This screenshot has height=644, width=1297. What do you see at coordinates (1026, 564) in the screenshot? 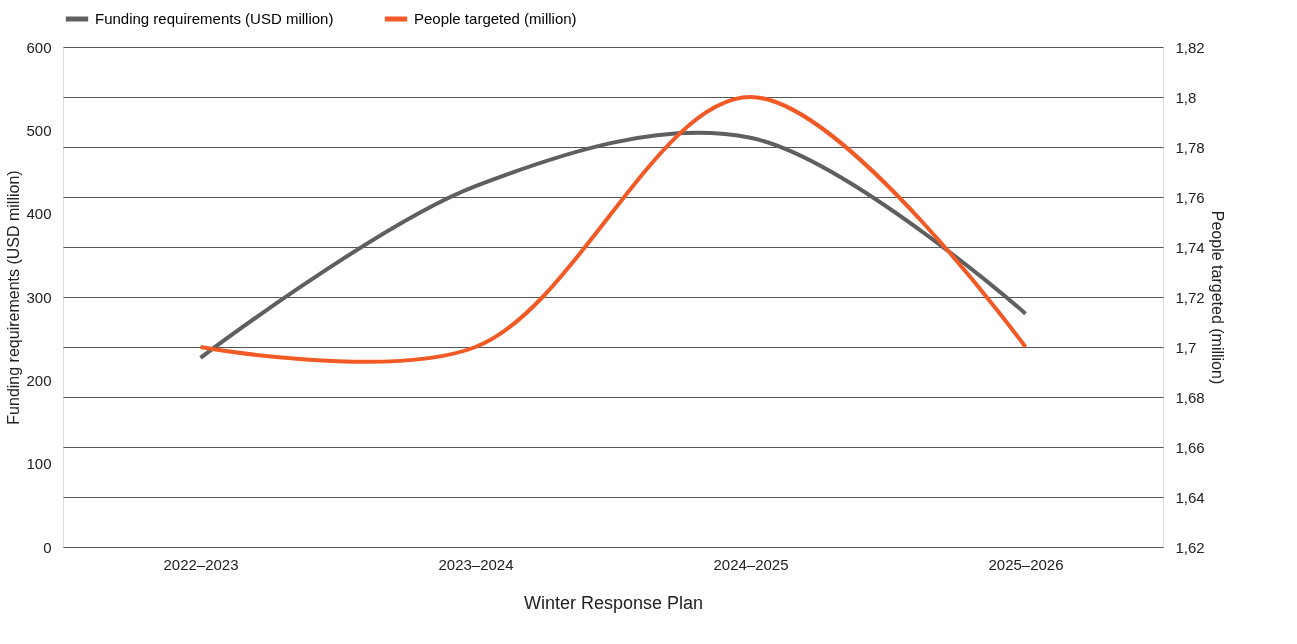
I see `x-tick-label: 2025–2026` at bounding box center [1026, 564].